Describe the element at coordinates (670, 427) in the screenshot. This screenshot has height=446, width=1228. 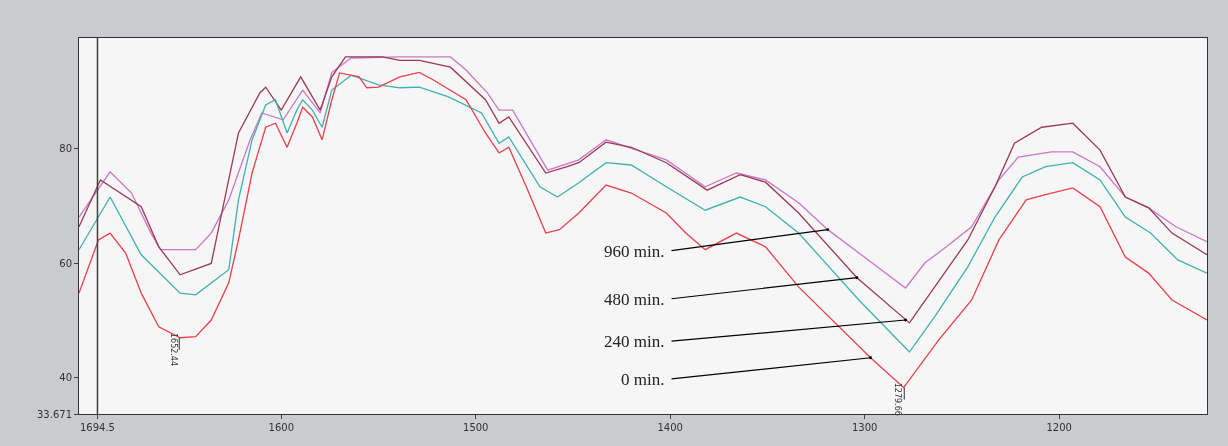
I see `x-tick-label: 1400` at that location.